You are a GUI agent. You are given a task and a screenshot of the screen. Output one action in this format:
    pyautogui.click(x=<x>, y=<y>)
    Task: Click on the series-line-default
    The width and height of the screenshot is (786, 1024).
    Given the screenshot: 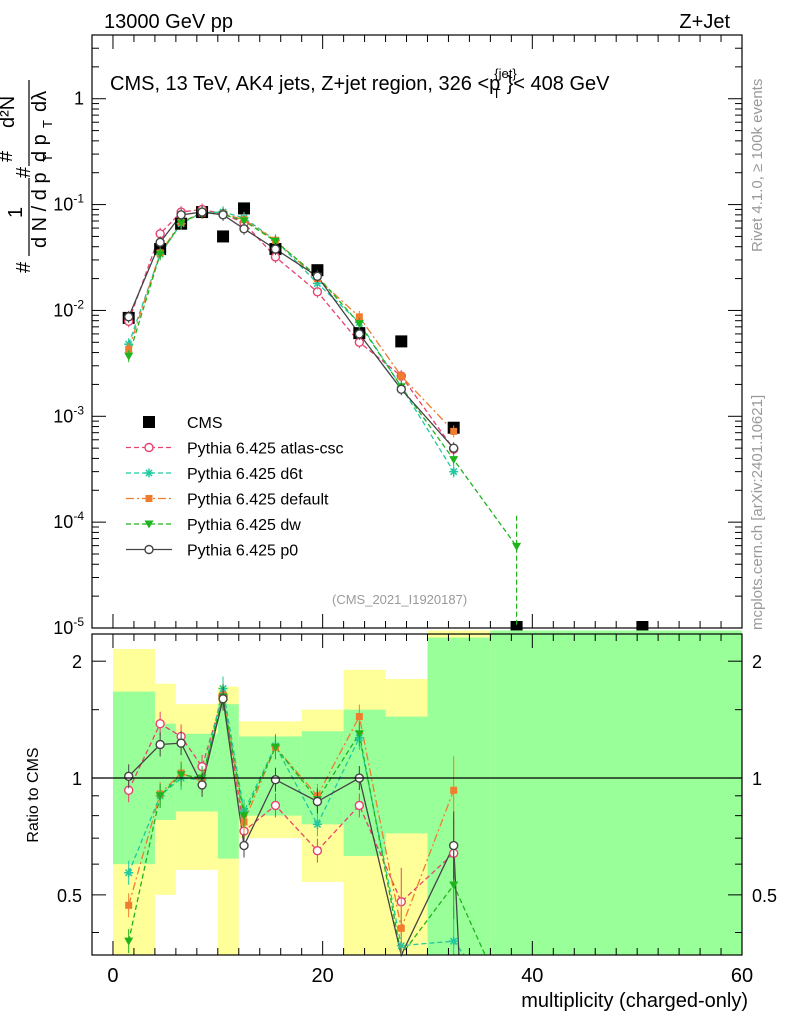 What is the action you would take?
    pyautogui.click(x=291, y=322)
    